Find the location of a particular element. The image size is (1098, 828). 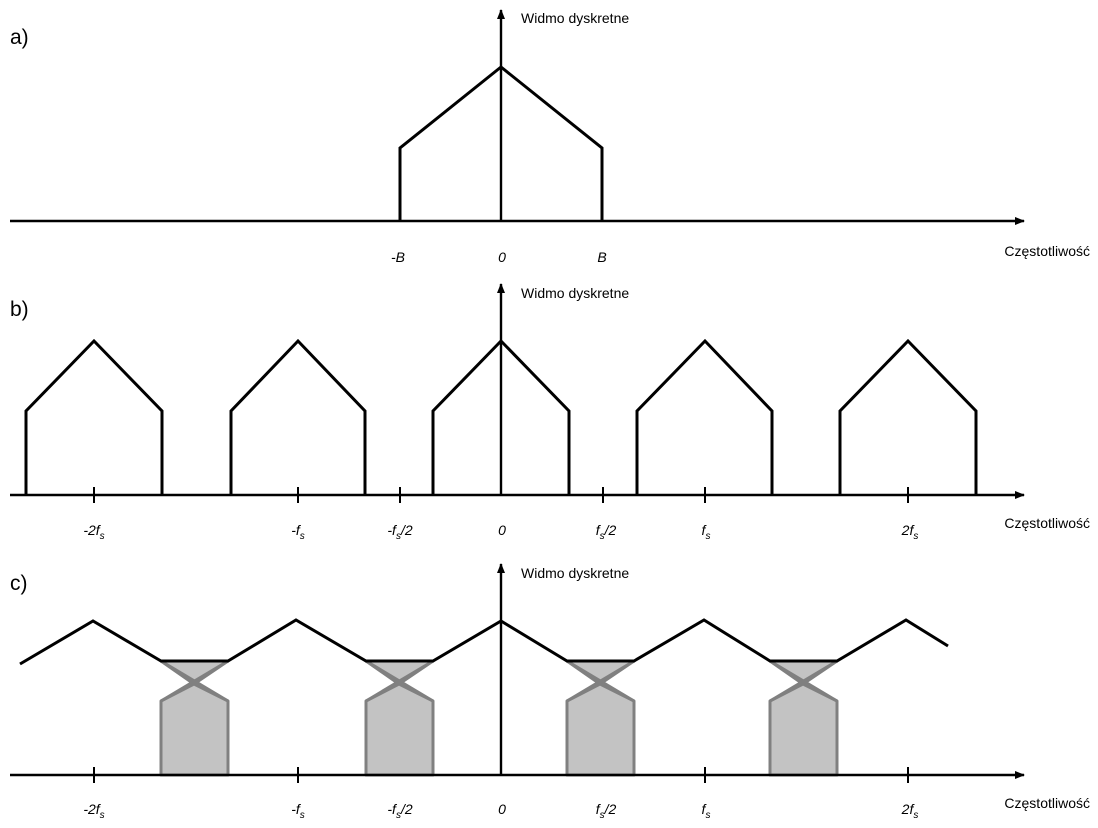

panel-b-tick-marks is located at coordinates (501, 495).